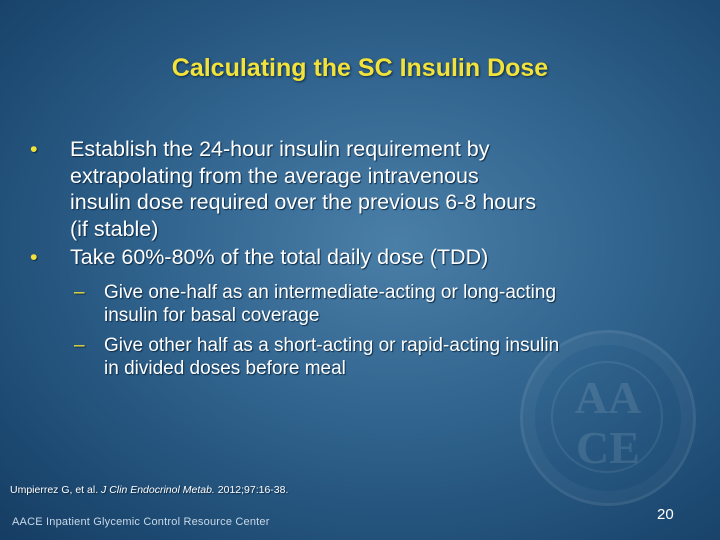  What do you see at coordinates (225, 368) in the screenshot?
I see `subbullet-line: in divided doses before meal` at bounding box center [225, 368].